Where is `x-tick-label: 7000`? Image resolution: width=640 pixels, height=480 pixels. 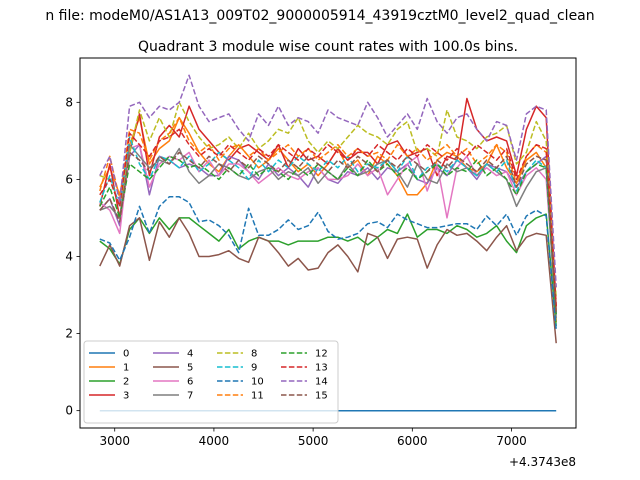 x-tick-label: 7000 is located at coordinates (511, 441).